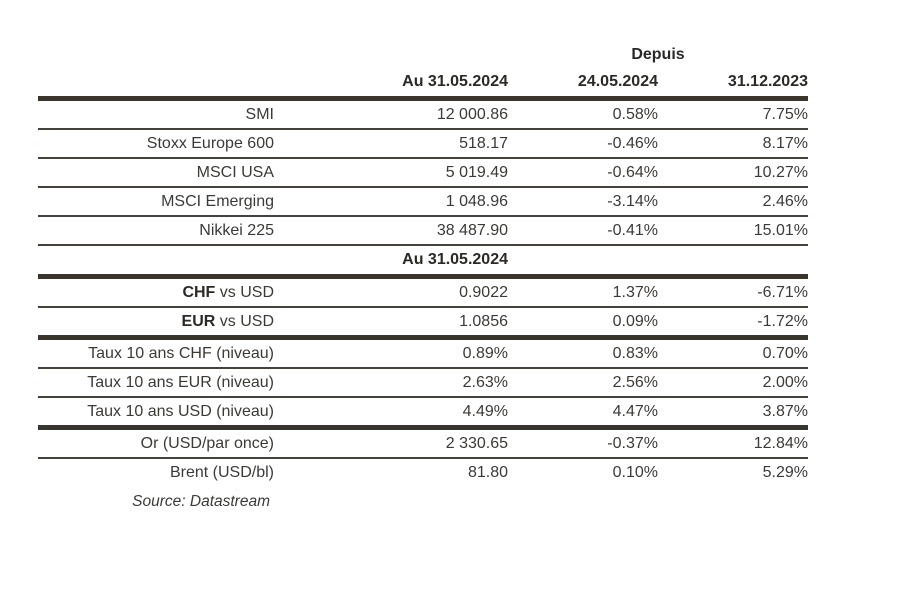 Image resolution: width=910 pixels, height=598 pixels. I want to click on value-cell: 2.46%, so click(785, 201).